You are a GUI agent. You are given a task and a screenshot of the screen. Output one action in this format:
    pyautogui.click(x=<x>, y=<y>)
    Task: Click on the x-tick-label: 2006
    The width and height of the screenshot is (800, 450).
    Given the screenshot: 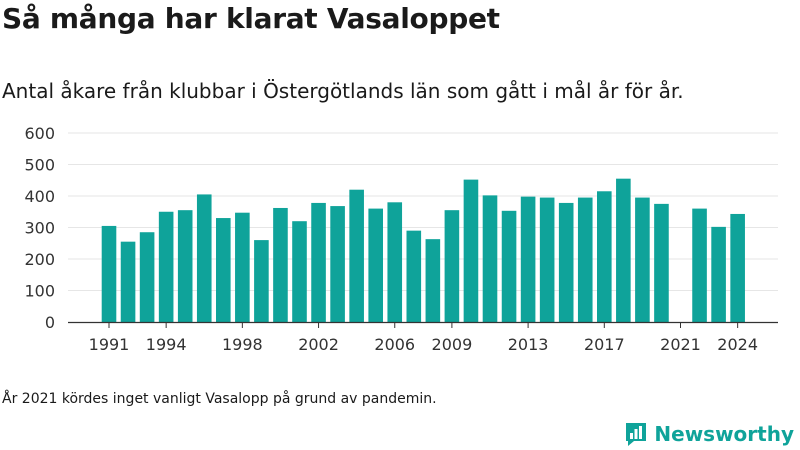 What is the action you would take?
    pyautogui.click(x=394, y=344)
    